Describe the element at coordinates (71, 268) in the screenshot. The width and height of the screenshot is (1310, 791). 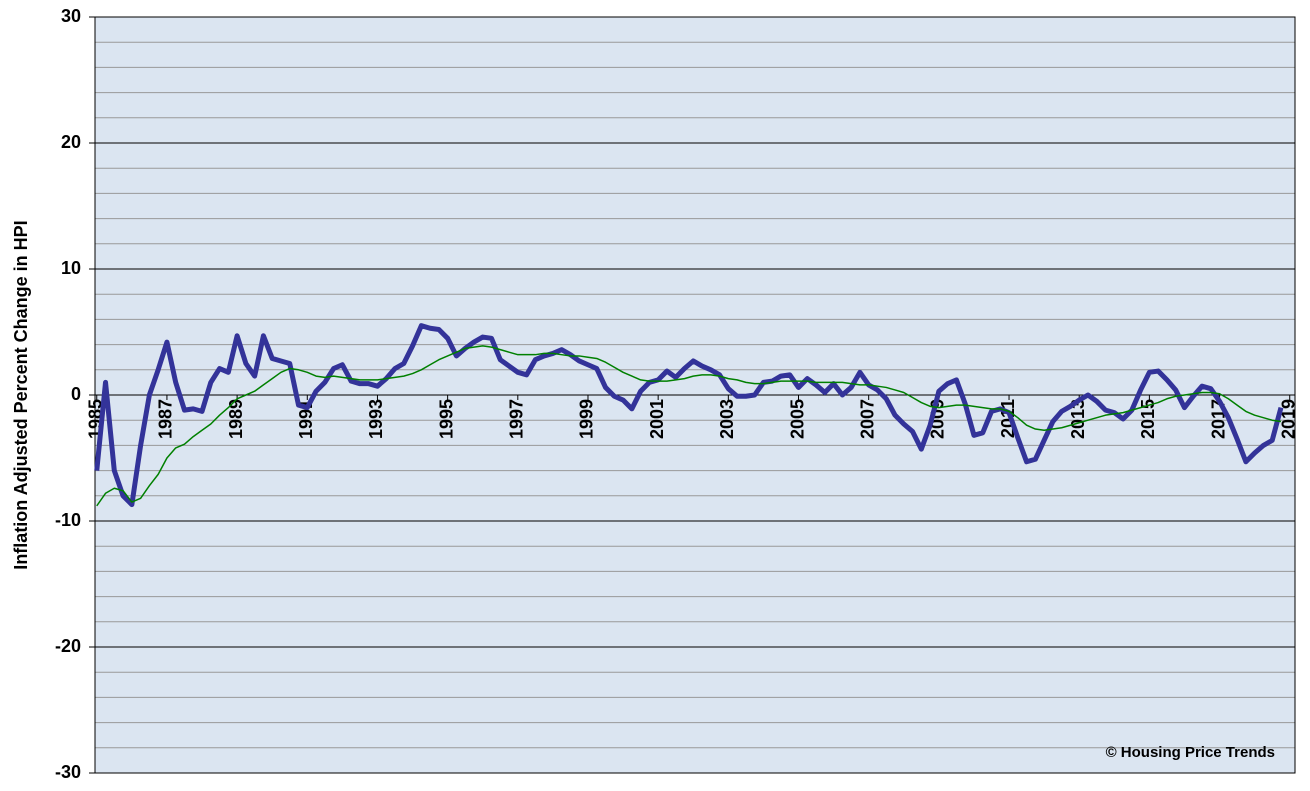
I see `y-tick-label: 10` at that location.